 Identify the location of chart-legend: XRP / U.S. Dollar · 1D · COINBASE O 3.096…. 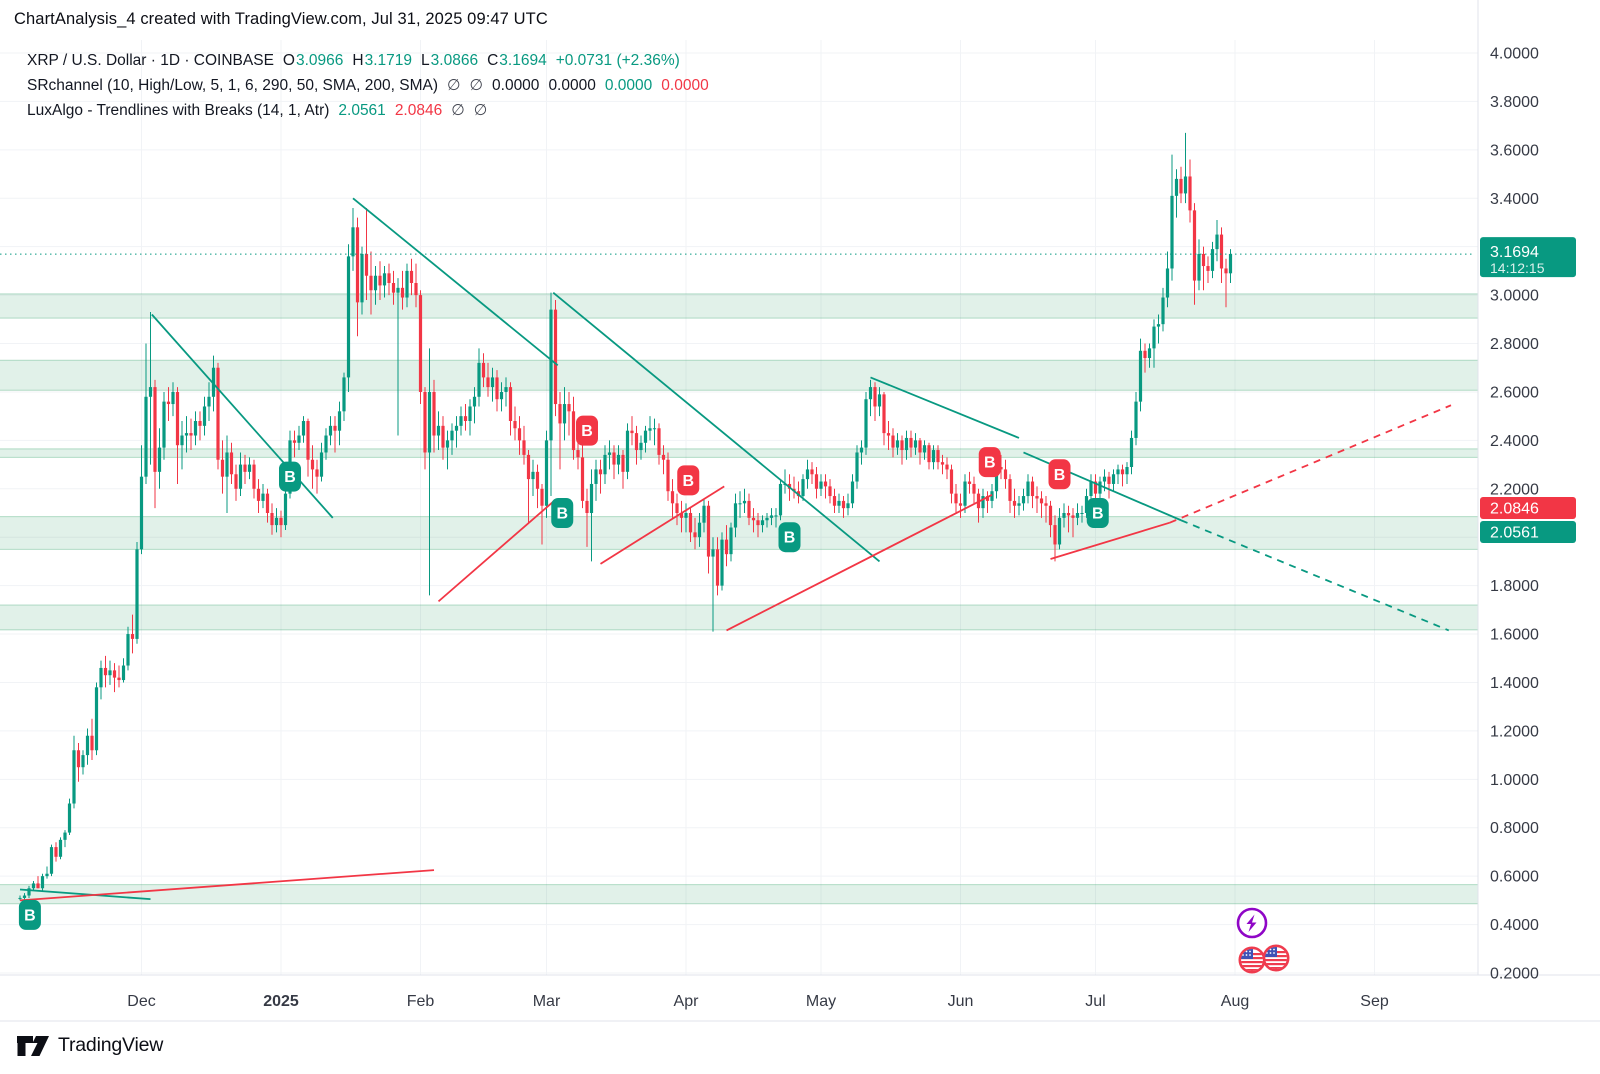
(368, 85).